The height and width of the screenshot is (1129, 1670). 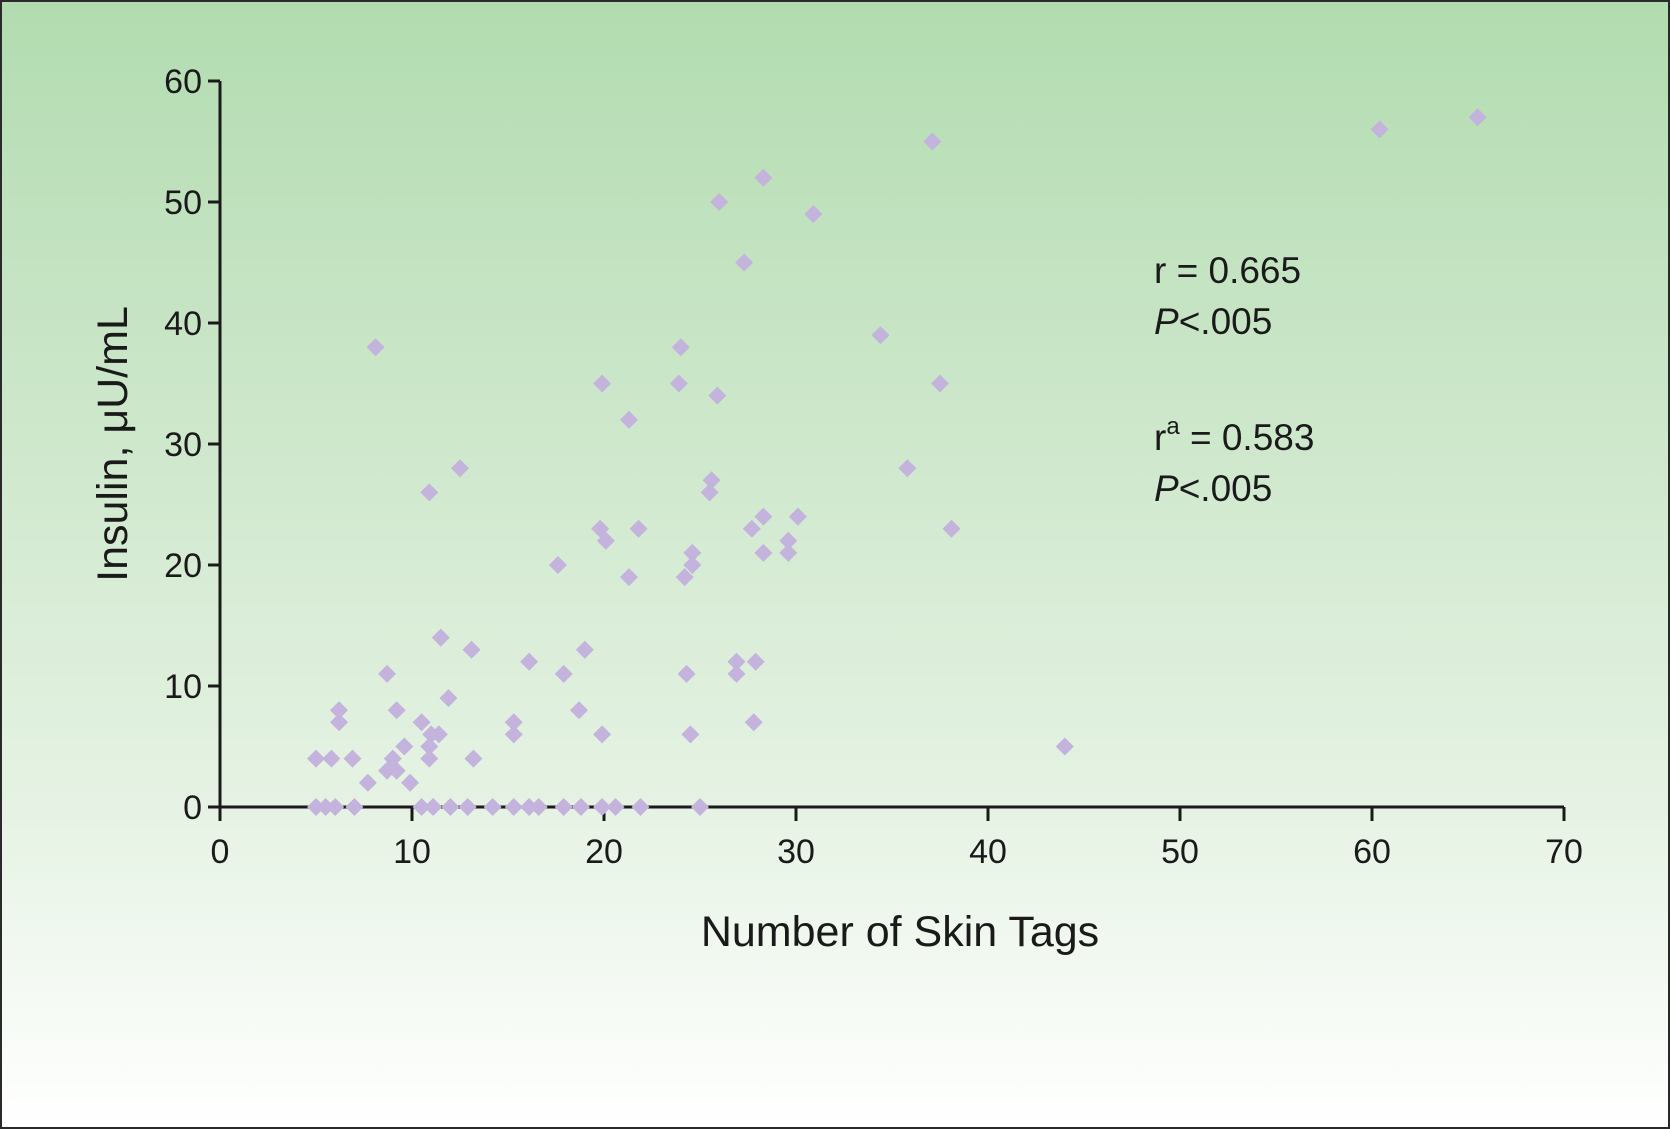 What do you see at coordinates (1372, 852) in the screenshot?
I see `x-tick-label: 60` at bounding box center [1372, 852].